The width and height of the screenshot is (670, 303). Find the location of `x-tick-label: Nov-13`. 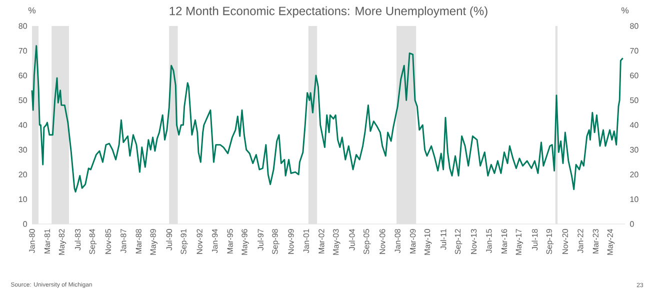

x-tick-label: Nov-13 is located at coordinates (473, 241).